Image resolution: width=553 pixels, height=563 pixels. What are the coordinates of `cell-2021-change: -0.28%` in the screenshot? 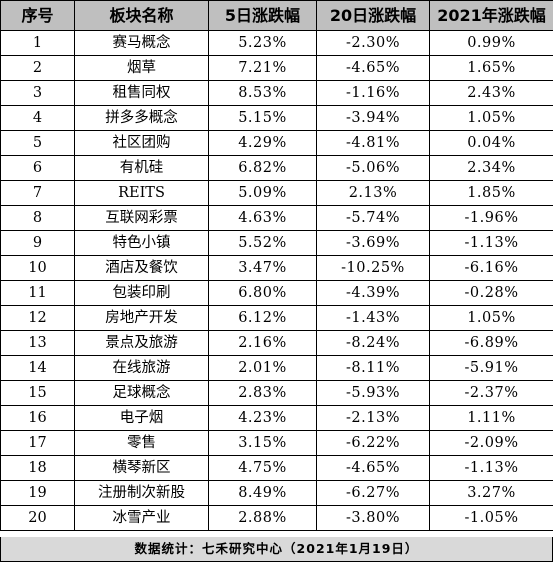 It's located at (491, 293).